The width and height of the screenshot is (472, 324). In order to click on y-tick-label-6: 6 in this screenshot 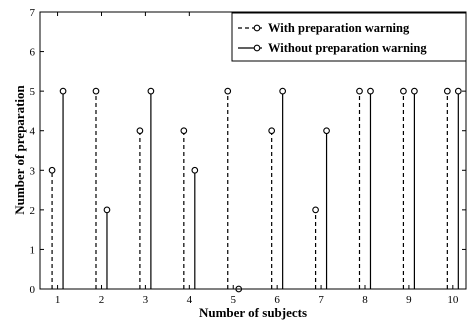, I will do `click(33, 53)`.